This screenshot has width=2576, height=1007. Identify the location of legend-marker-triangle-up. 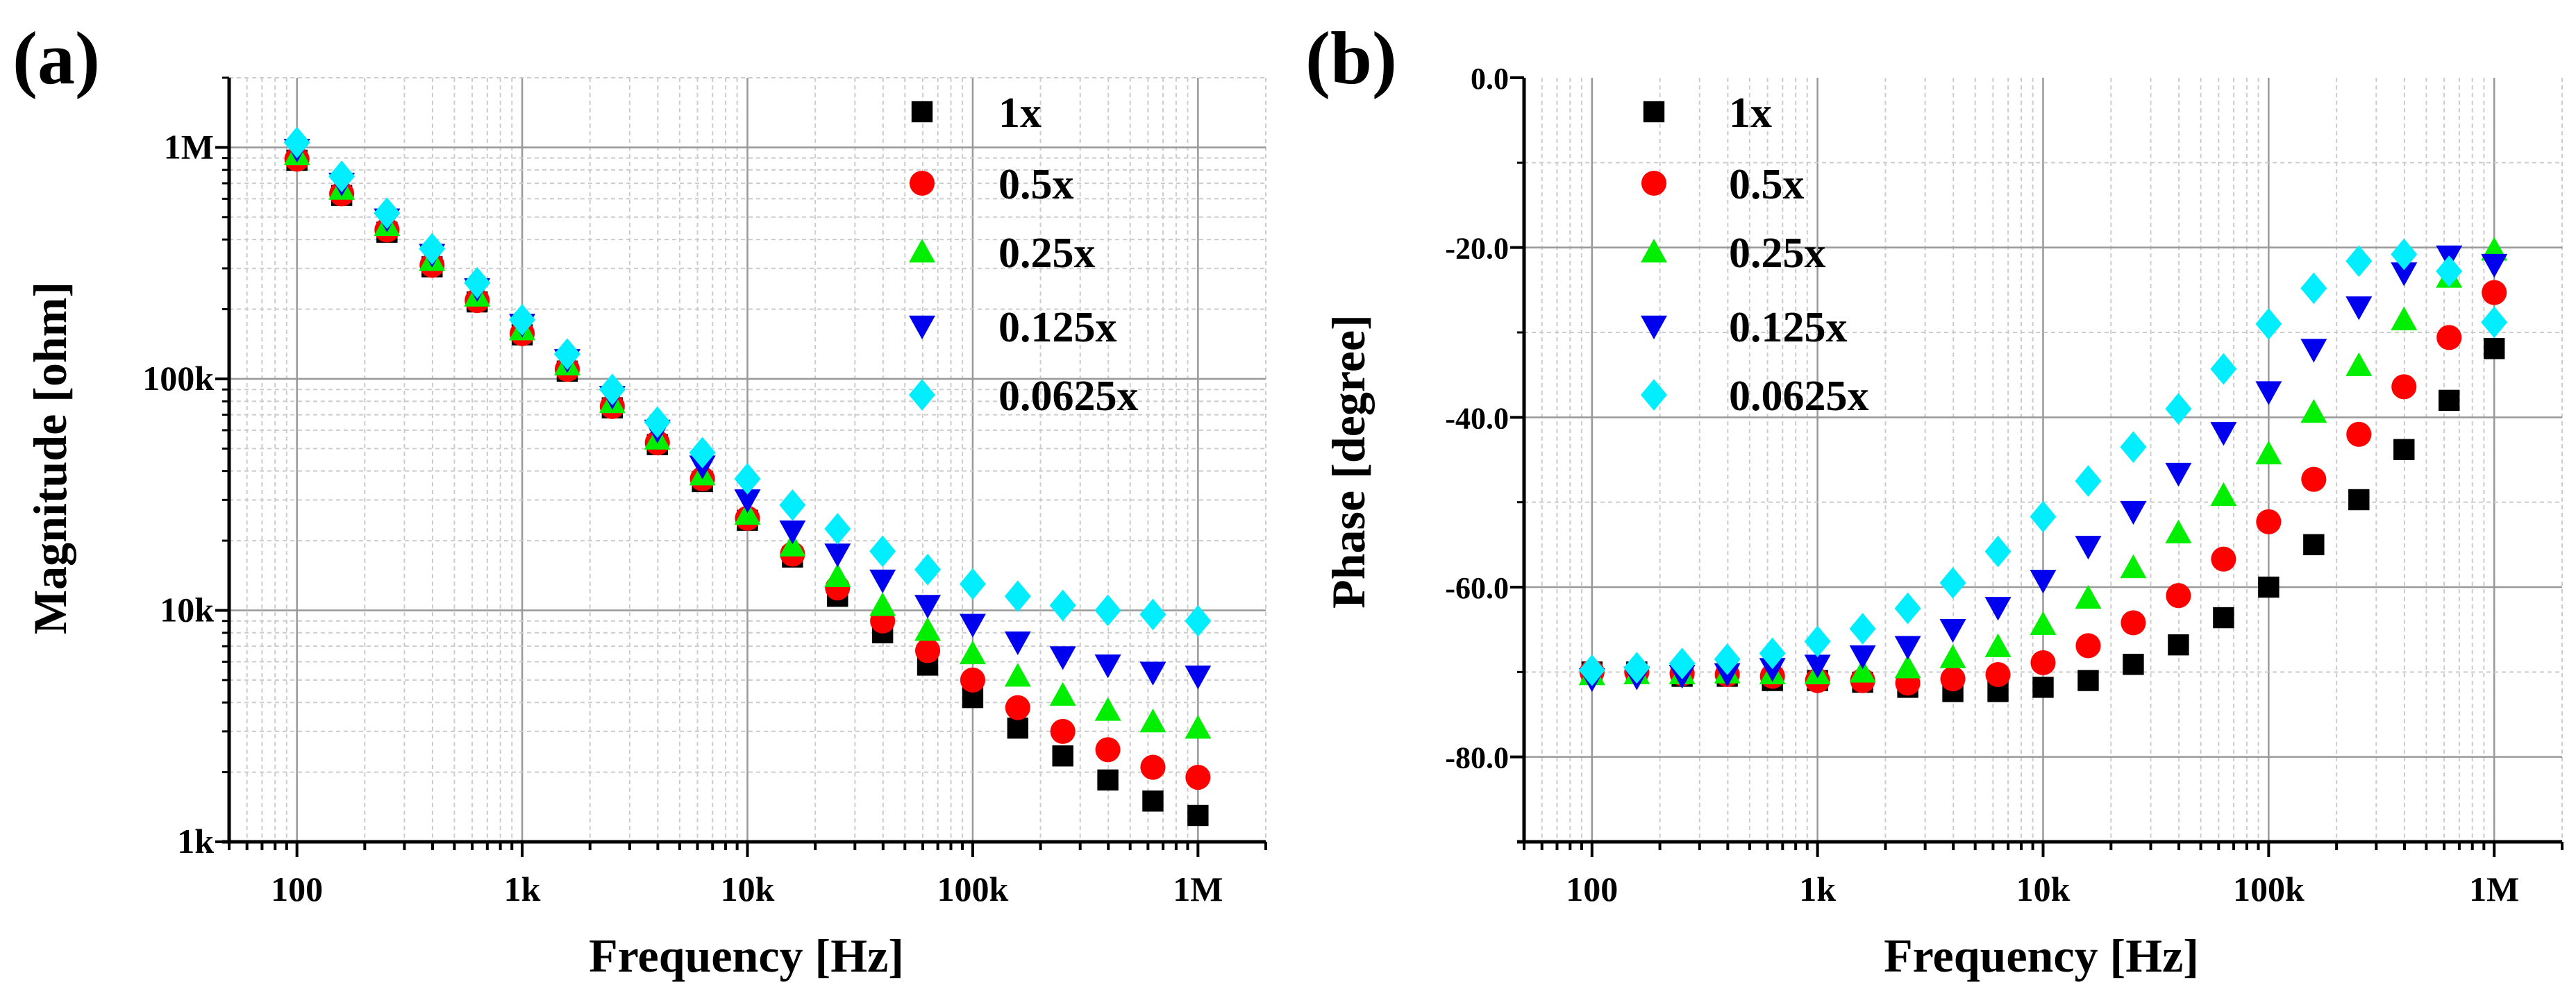
(1654, 251).